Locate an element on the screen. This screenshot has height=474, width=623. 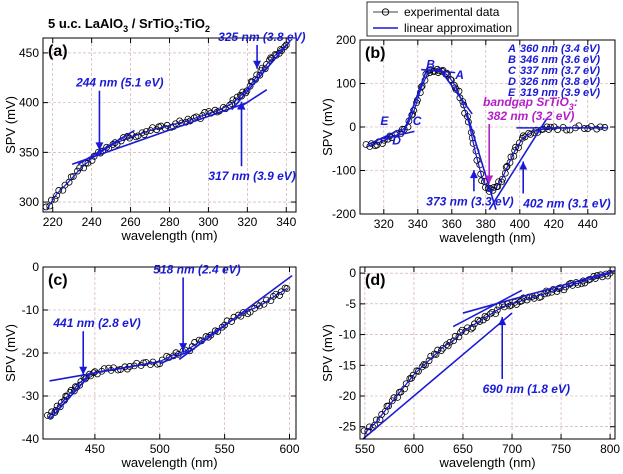
annotation-arrow-c-1-head is located at coordinates (183, 347).